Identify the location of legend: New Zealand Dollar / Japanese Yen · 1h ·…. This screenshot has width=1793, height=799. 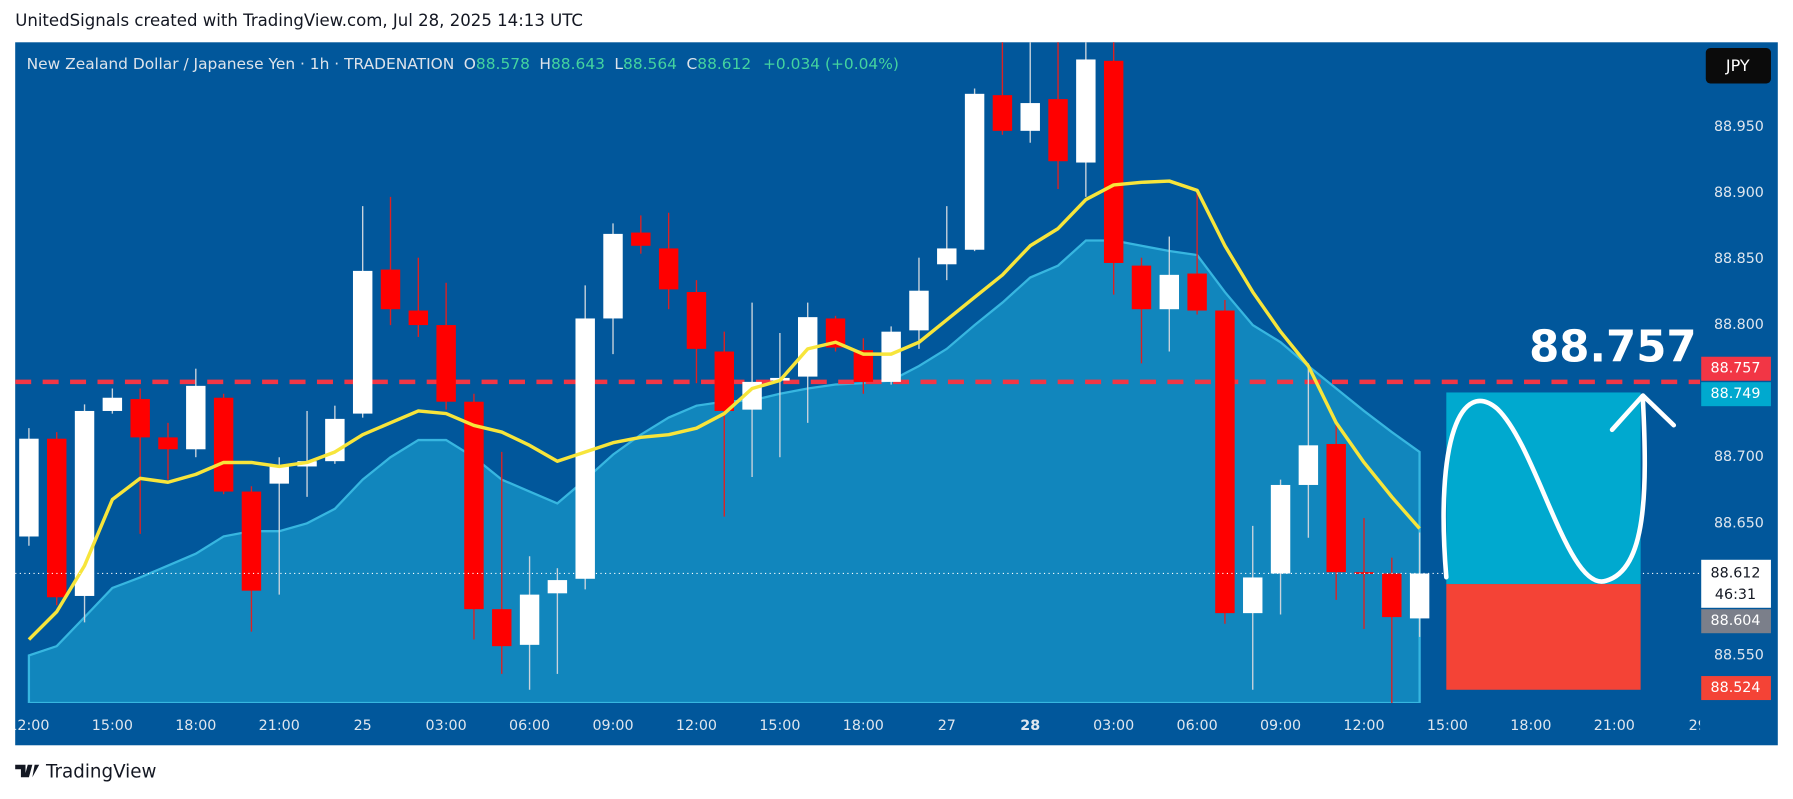
(463, 64).